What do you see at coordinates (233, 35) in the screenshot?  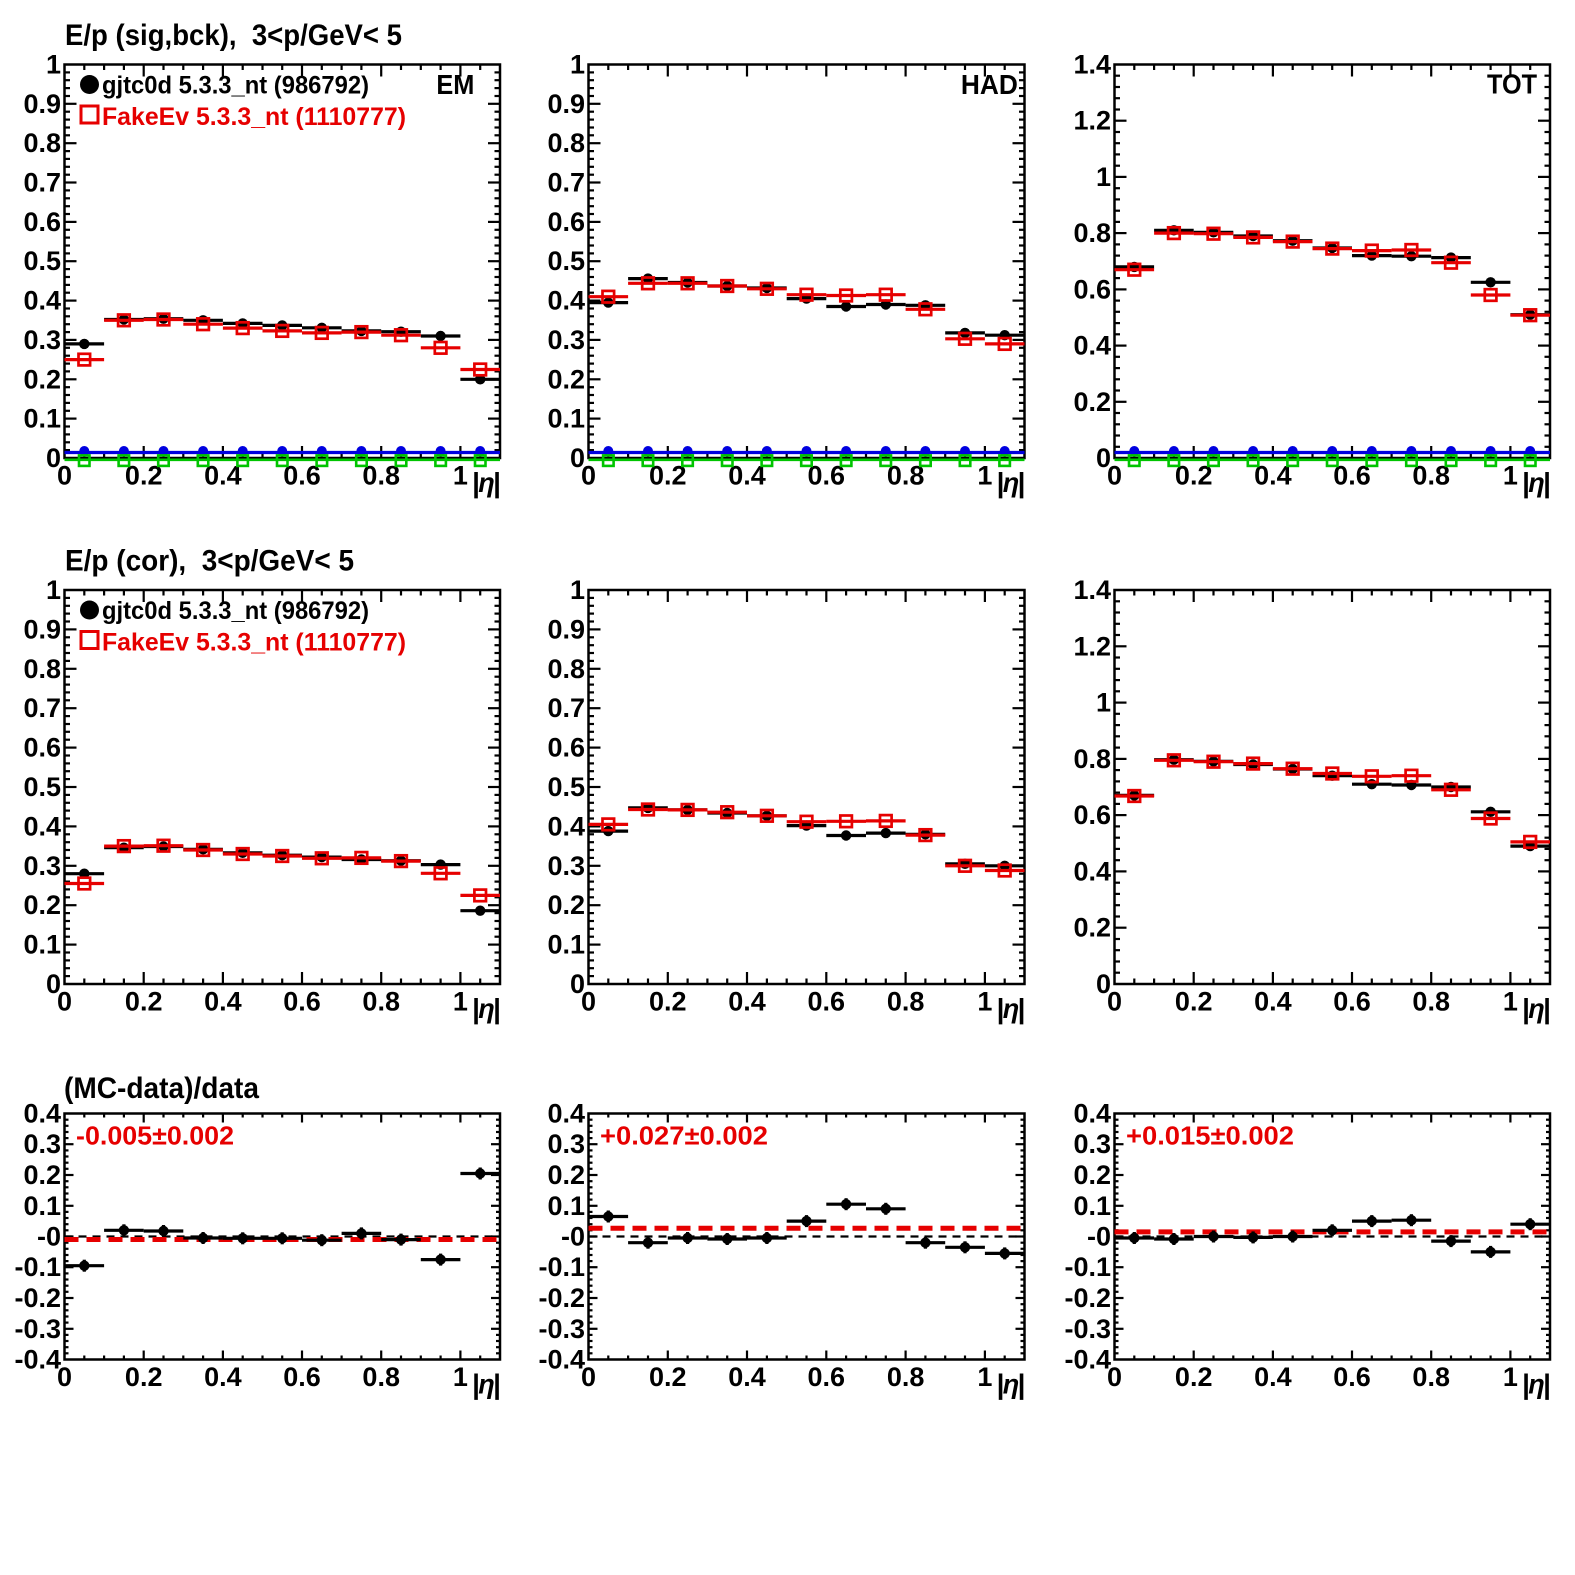 I see `svg-text: E/p (sig,bck), 3<p/GeV< 5` at bounding box center [233, 35].